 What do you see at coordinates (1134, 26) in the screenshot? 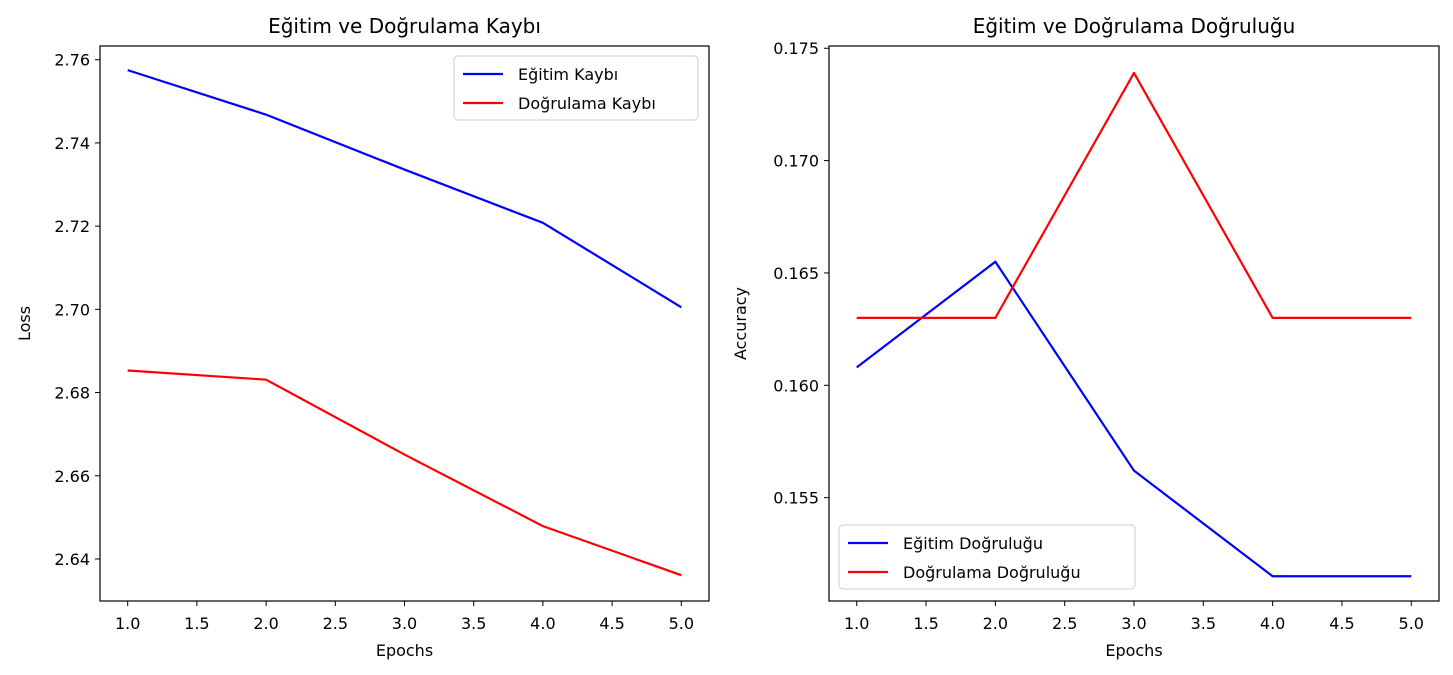
I see `chart-title: Eğitim ve Doğrulama Doğruluğu` at bounding box center [1134, 26].